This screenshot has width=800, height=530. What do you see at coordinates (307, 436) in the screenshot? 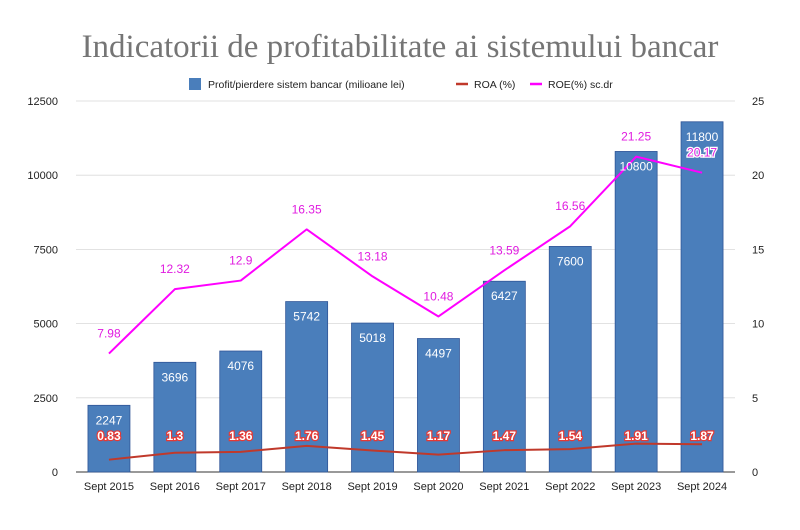
I see `roa-value-label: 1.76` at bounding box center [307, 436].